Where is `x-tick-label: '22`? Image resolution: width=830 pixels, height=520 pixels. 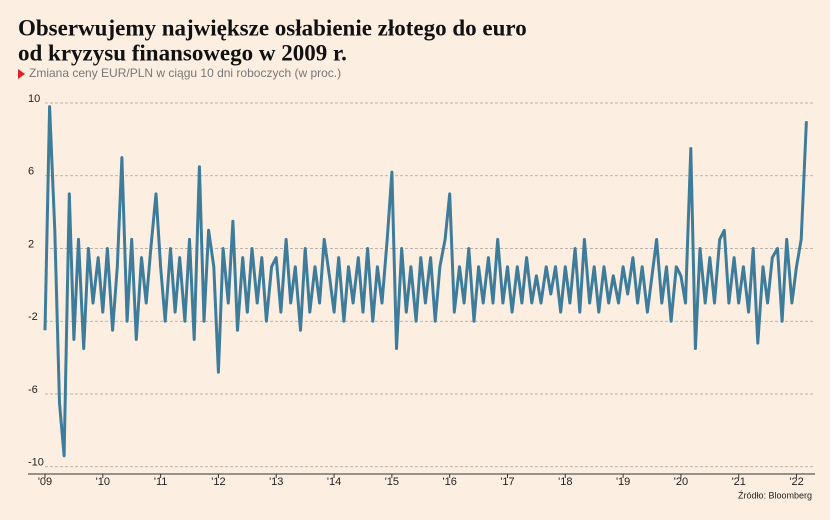 x-tick-label: '22 is located at coordinates (796, 482).